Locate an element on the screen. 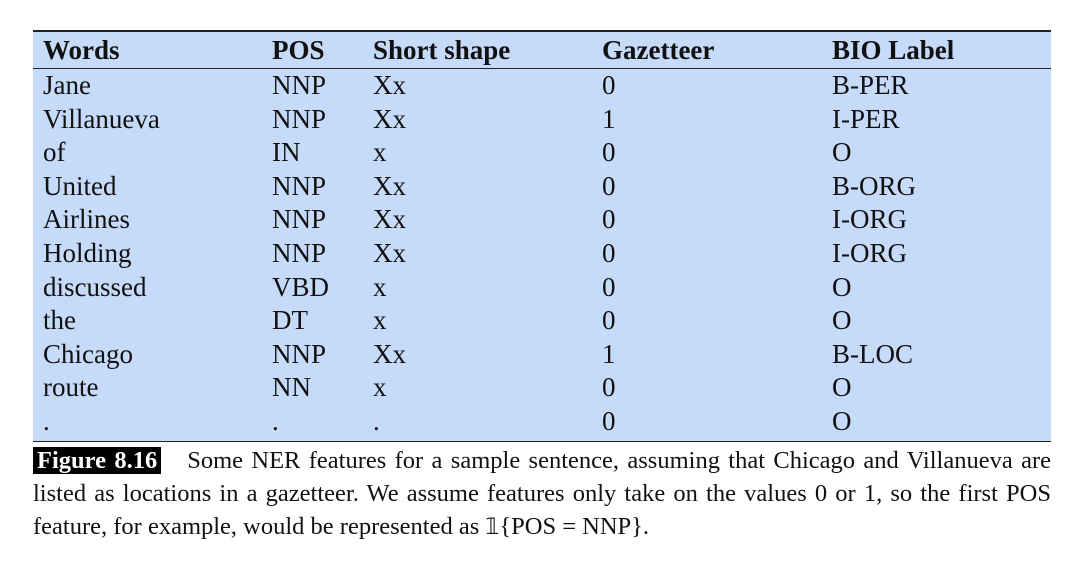  cell-pos: . is located at coordinates (275, 420).